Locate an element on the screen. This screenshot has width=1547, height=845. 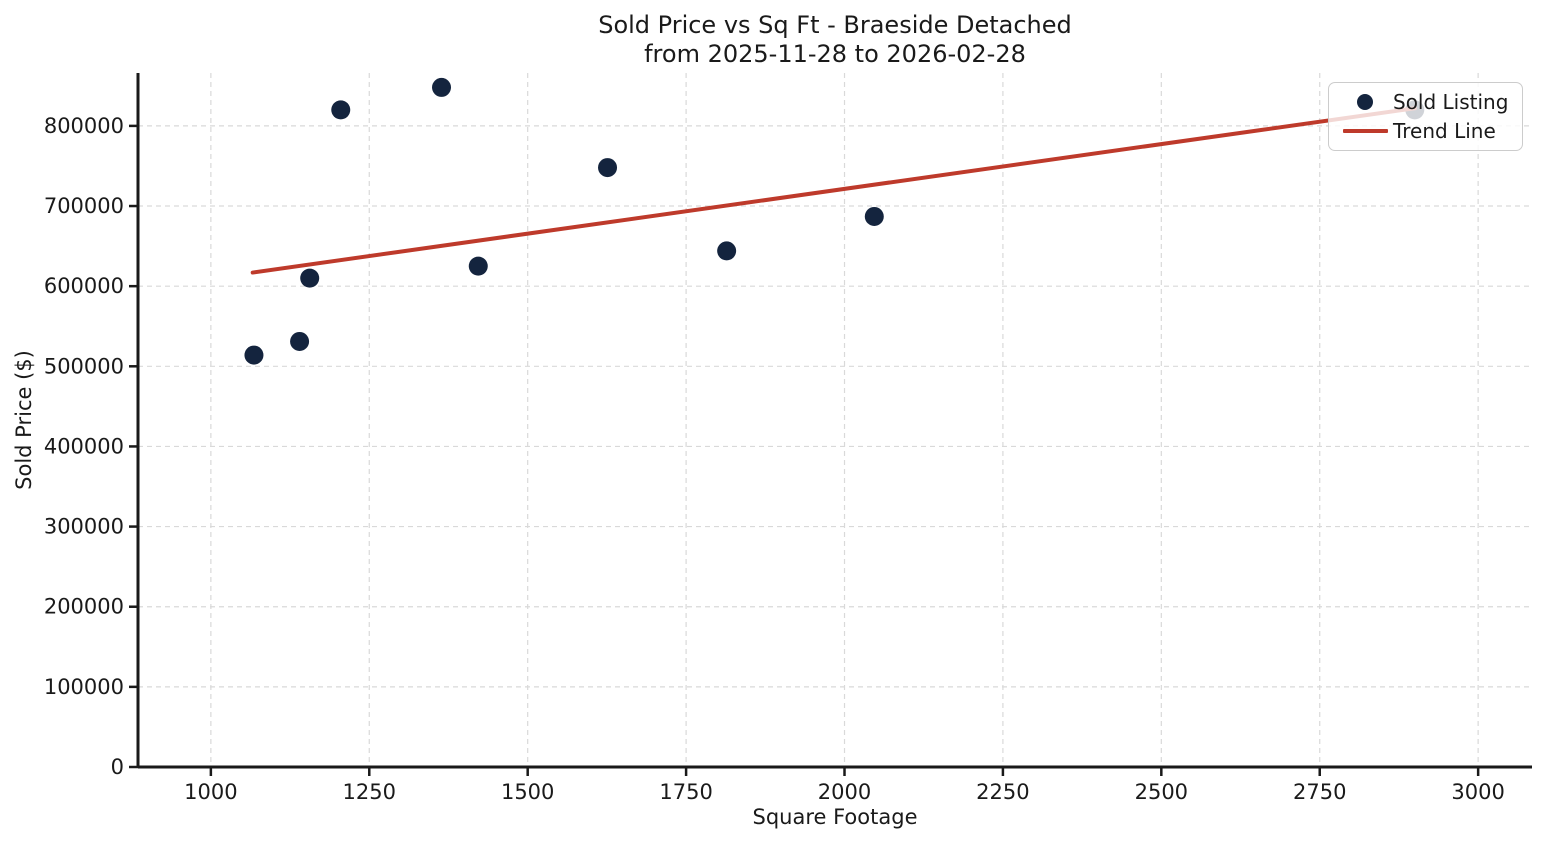
chart-subtitle: from 2025-11-28 to 2026-02-28 is located at coordinates (835, 54).